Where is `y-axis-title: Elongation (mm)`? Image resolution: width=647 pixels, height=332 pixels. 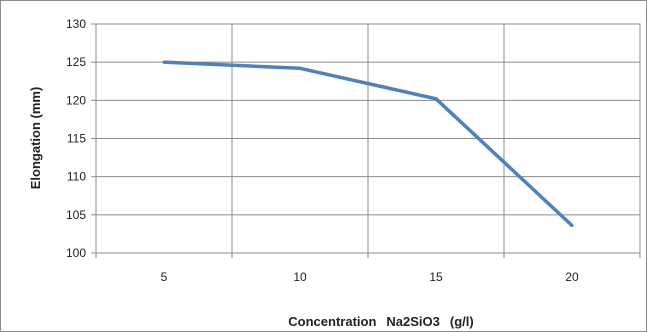
y-axis-title: Elongation (mm) is located at coordinates (35, 138).